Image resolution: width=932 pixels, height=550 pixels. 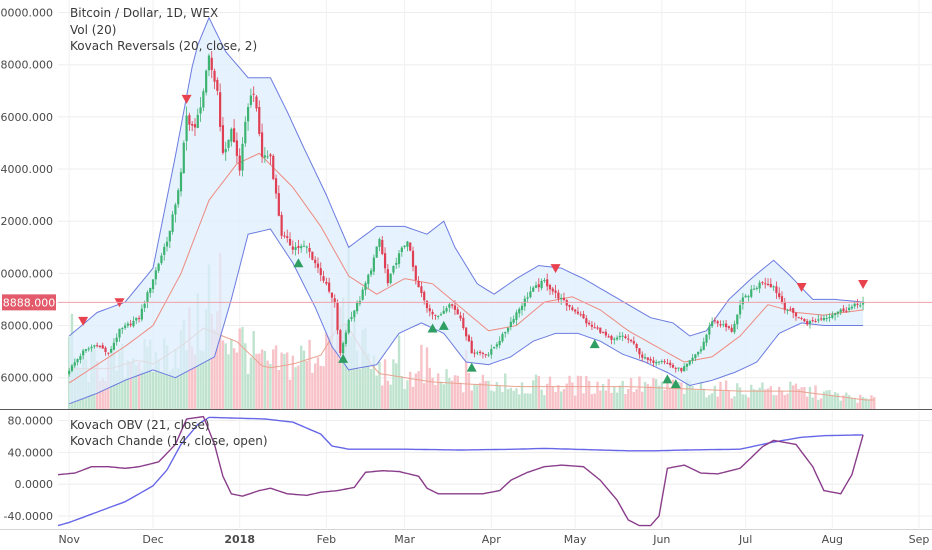 What do you see at coordinates (26, 169) in the screenshot?
I see `price-tick-label: 14000.000` at bounding box center [26, 169].